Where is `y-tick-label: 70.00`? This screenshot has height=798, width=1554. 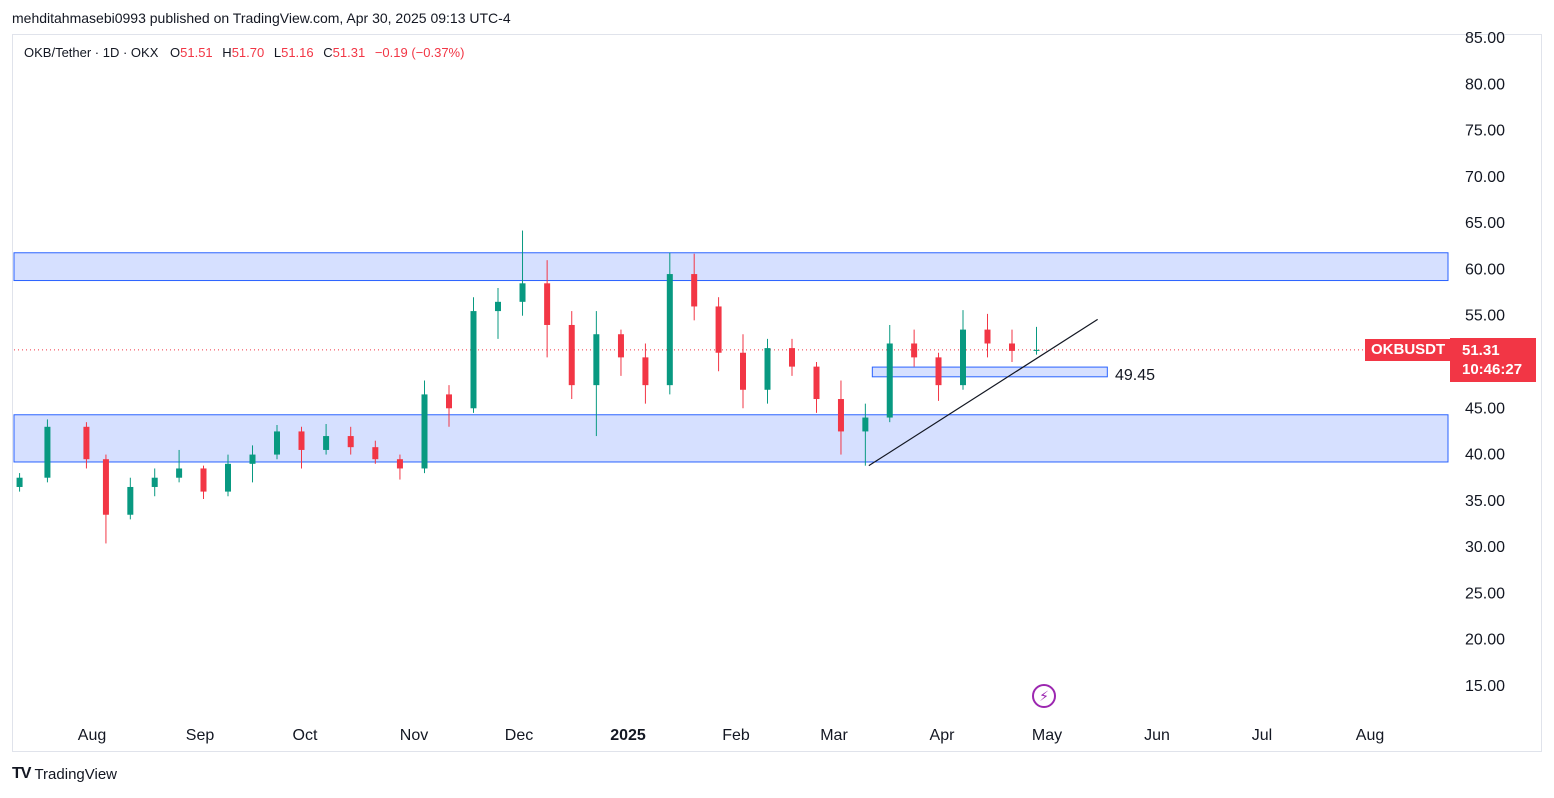
y-tick-label: 70.00 is located at coordinates (1485, 177).